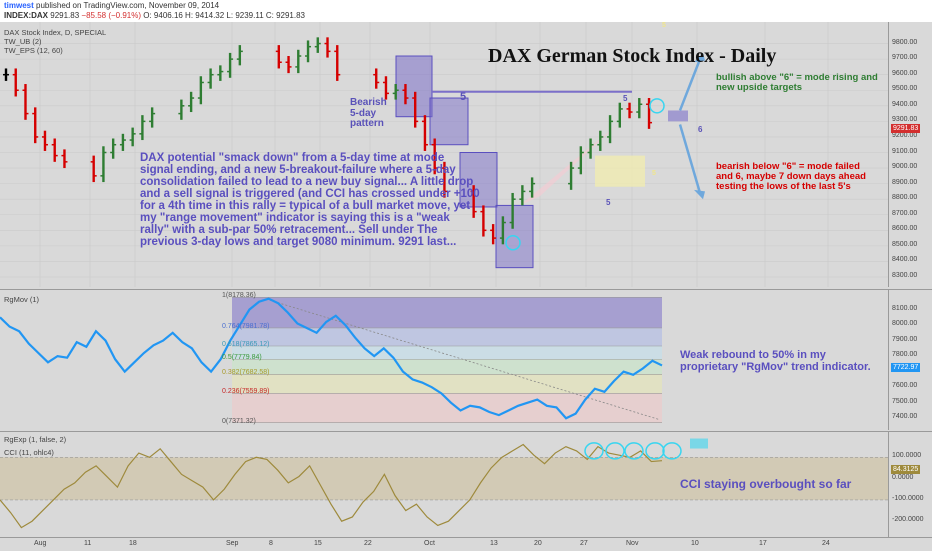 This screenshot has width=932, height=551. What do you see at coordinates (23, 41) in the screenshot?
I see `indicator-ub: TW_UB (2)` at bounding box center [23, 41].